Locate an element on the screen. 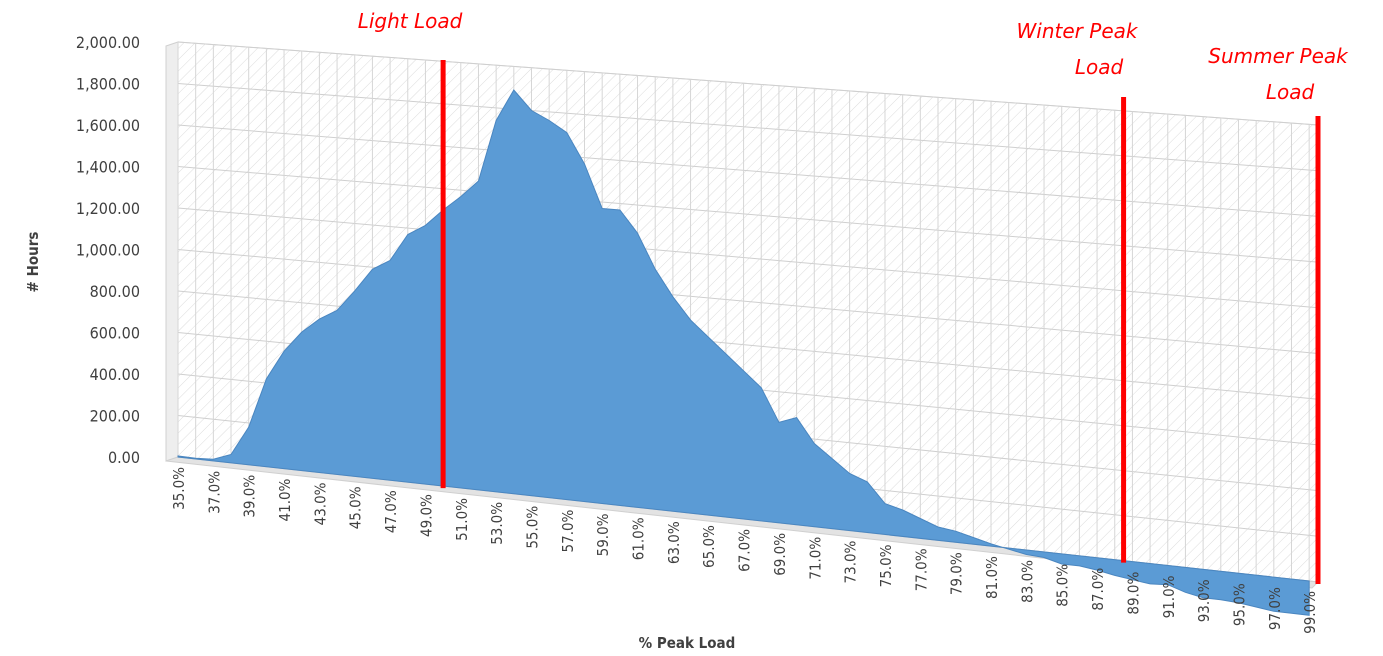 The image size is (1383, 656). x-tick-label: 55.0% is located at coordinates (533, 527).